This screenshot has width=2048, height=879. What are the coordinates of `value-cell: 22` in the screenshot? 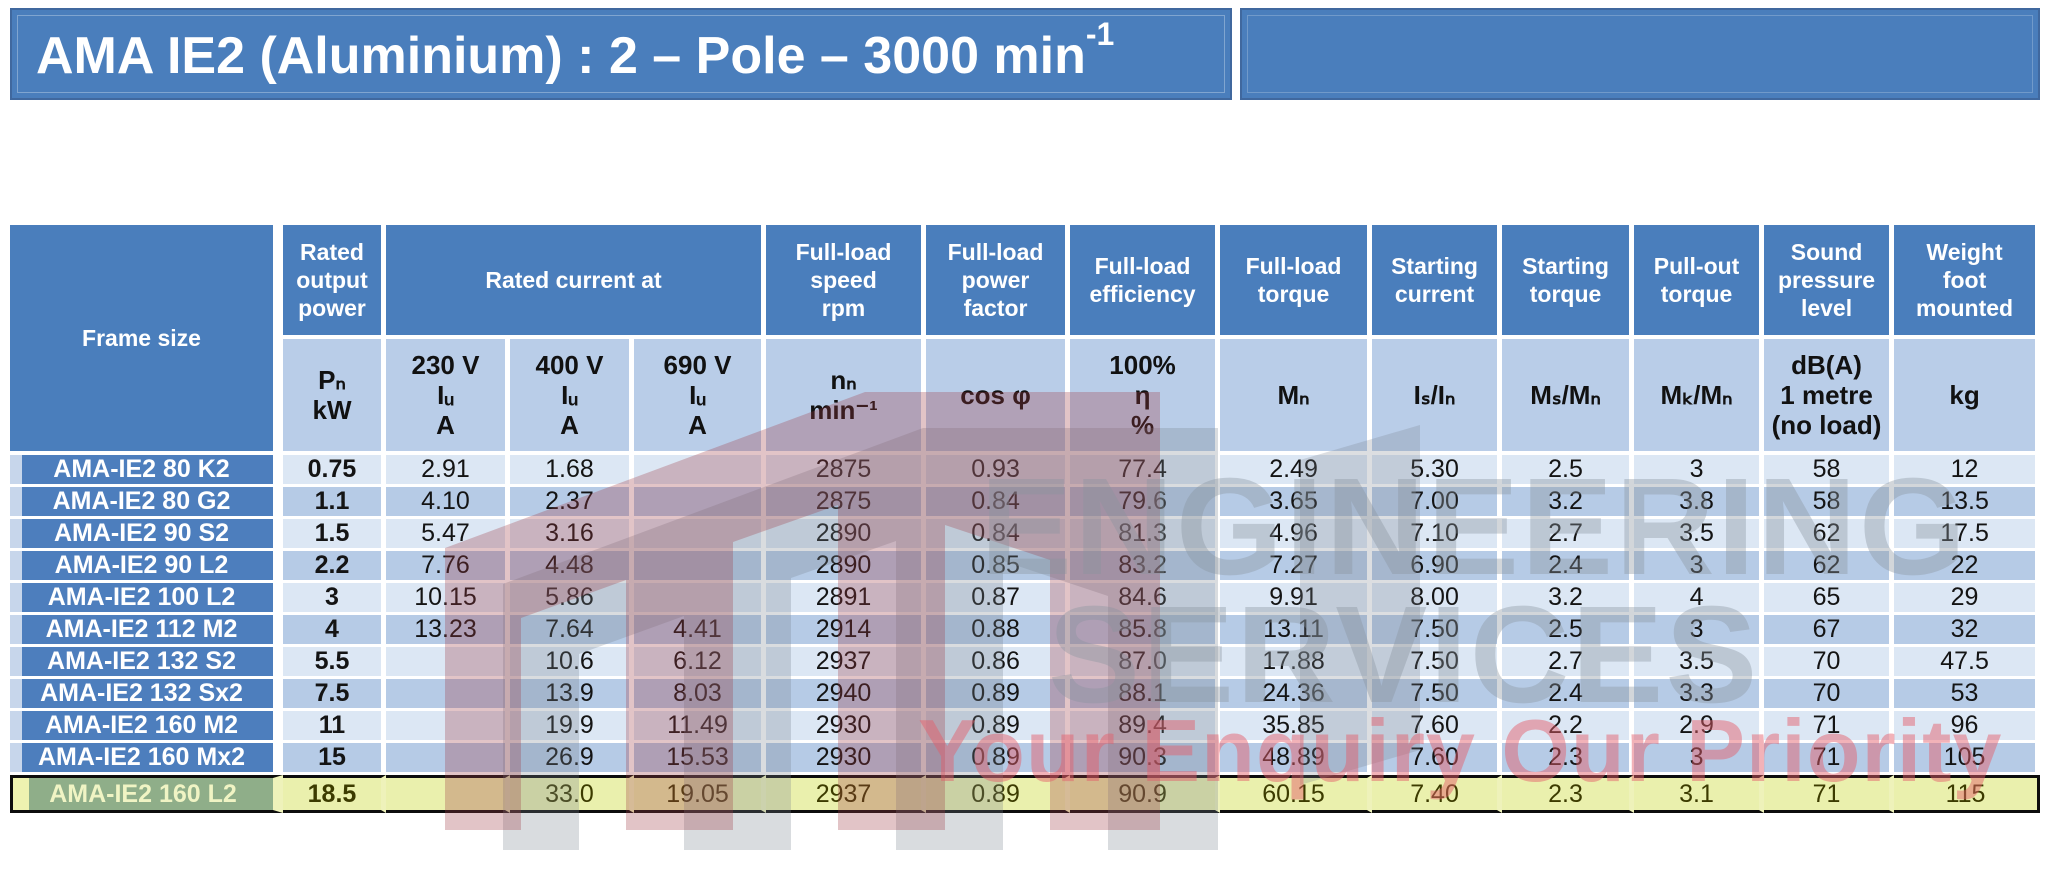 It's located at (1967, 567).